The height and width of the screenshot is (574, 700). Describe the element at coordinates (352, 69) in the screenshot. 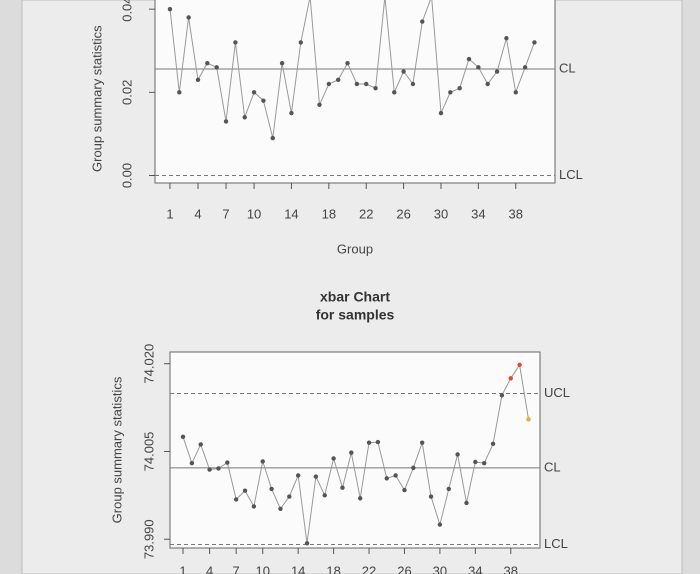

I see `series-line` at that location.